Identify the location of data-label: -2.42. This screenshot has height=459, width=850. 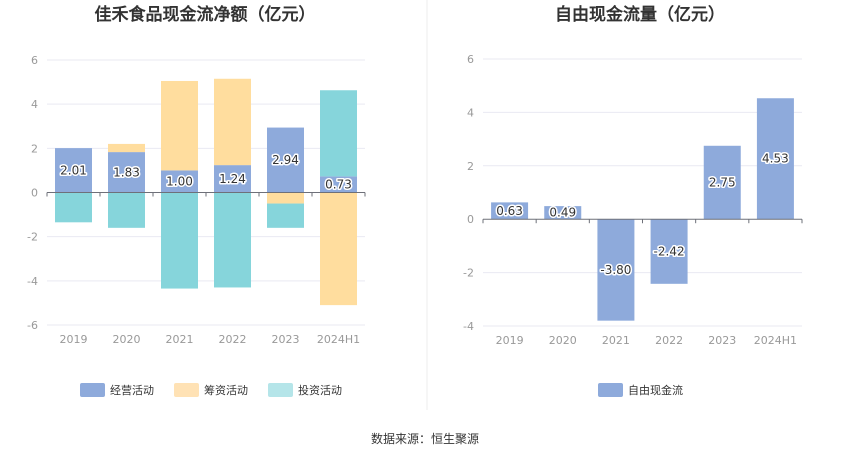
(669, 252).